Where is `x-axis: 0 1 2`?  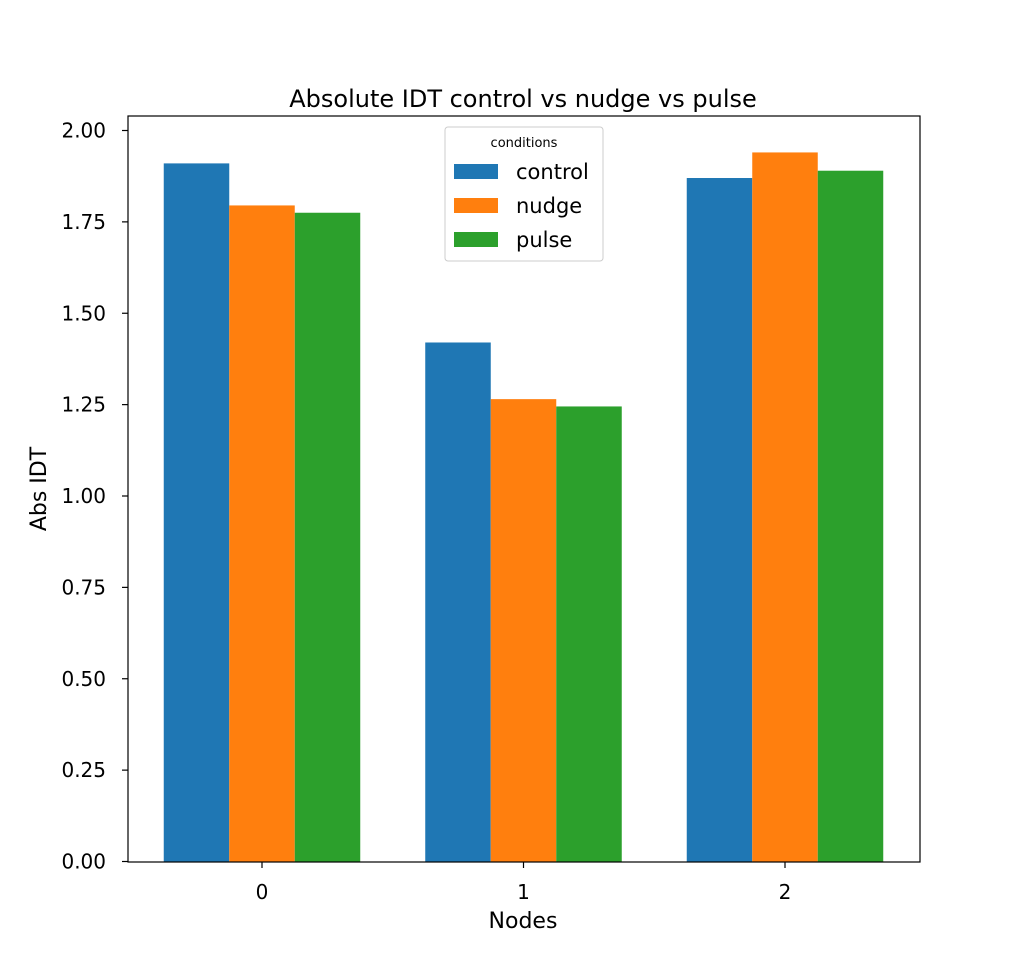 x-axis: 0 1 2 is located at coordinates (524, 883).